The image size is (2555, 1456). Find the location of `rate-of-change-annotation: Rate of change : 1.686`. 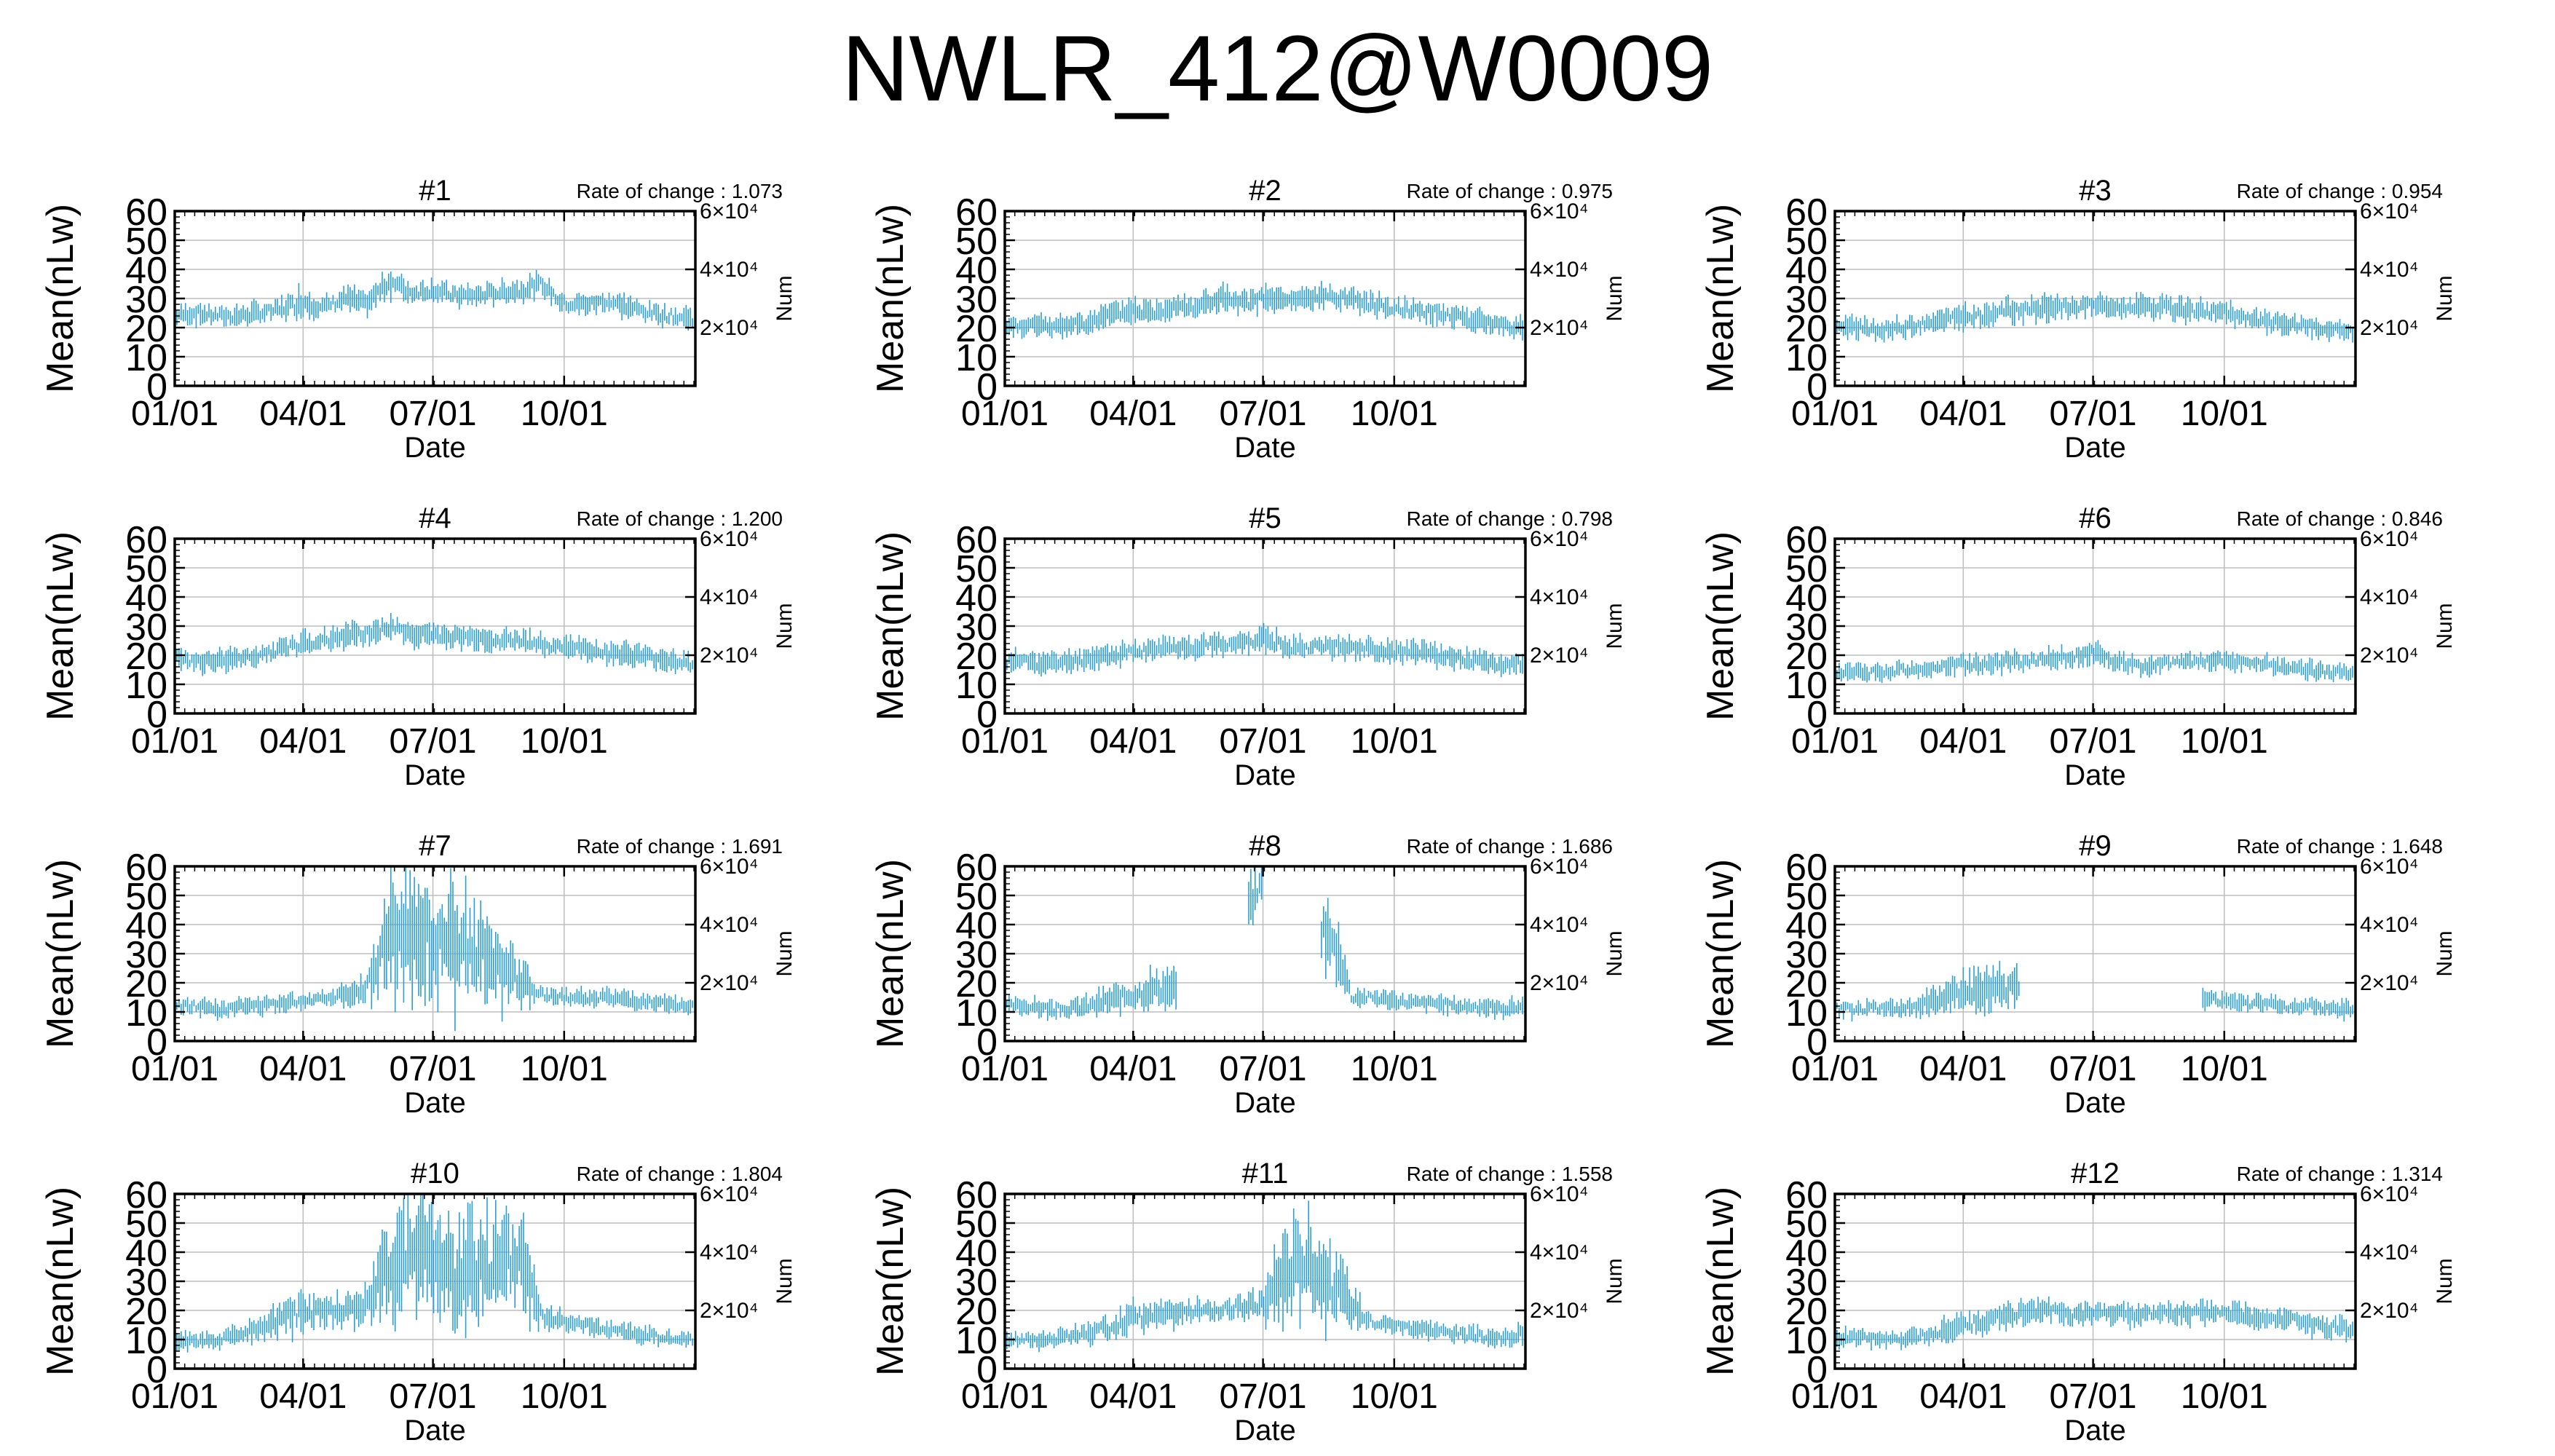

rate-of-change-annotation: Rate of change : 1.686 is located at coordinates (1510, 846).